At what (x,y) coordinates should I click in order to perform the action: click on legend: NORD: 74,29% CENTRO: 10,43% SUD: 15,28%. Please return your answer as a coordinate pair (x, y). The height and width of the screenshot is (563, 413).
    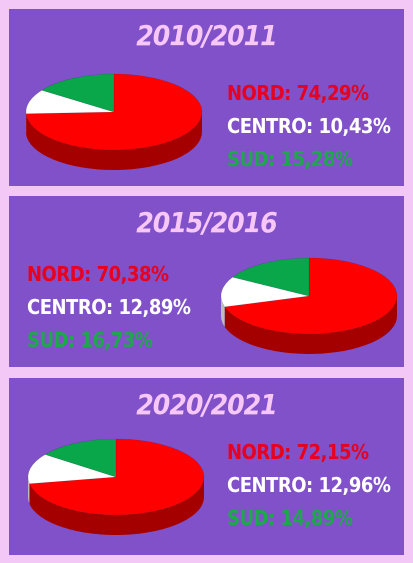
    Looking at the image, I should click on (309, 126).